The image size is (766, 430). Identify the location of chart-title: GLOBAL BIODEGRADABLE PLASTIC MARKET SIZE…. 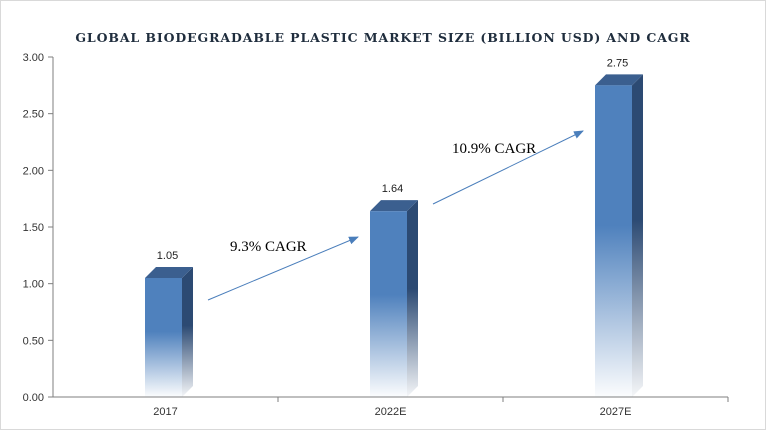
(383, 37).